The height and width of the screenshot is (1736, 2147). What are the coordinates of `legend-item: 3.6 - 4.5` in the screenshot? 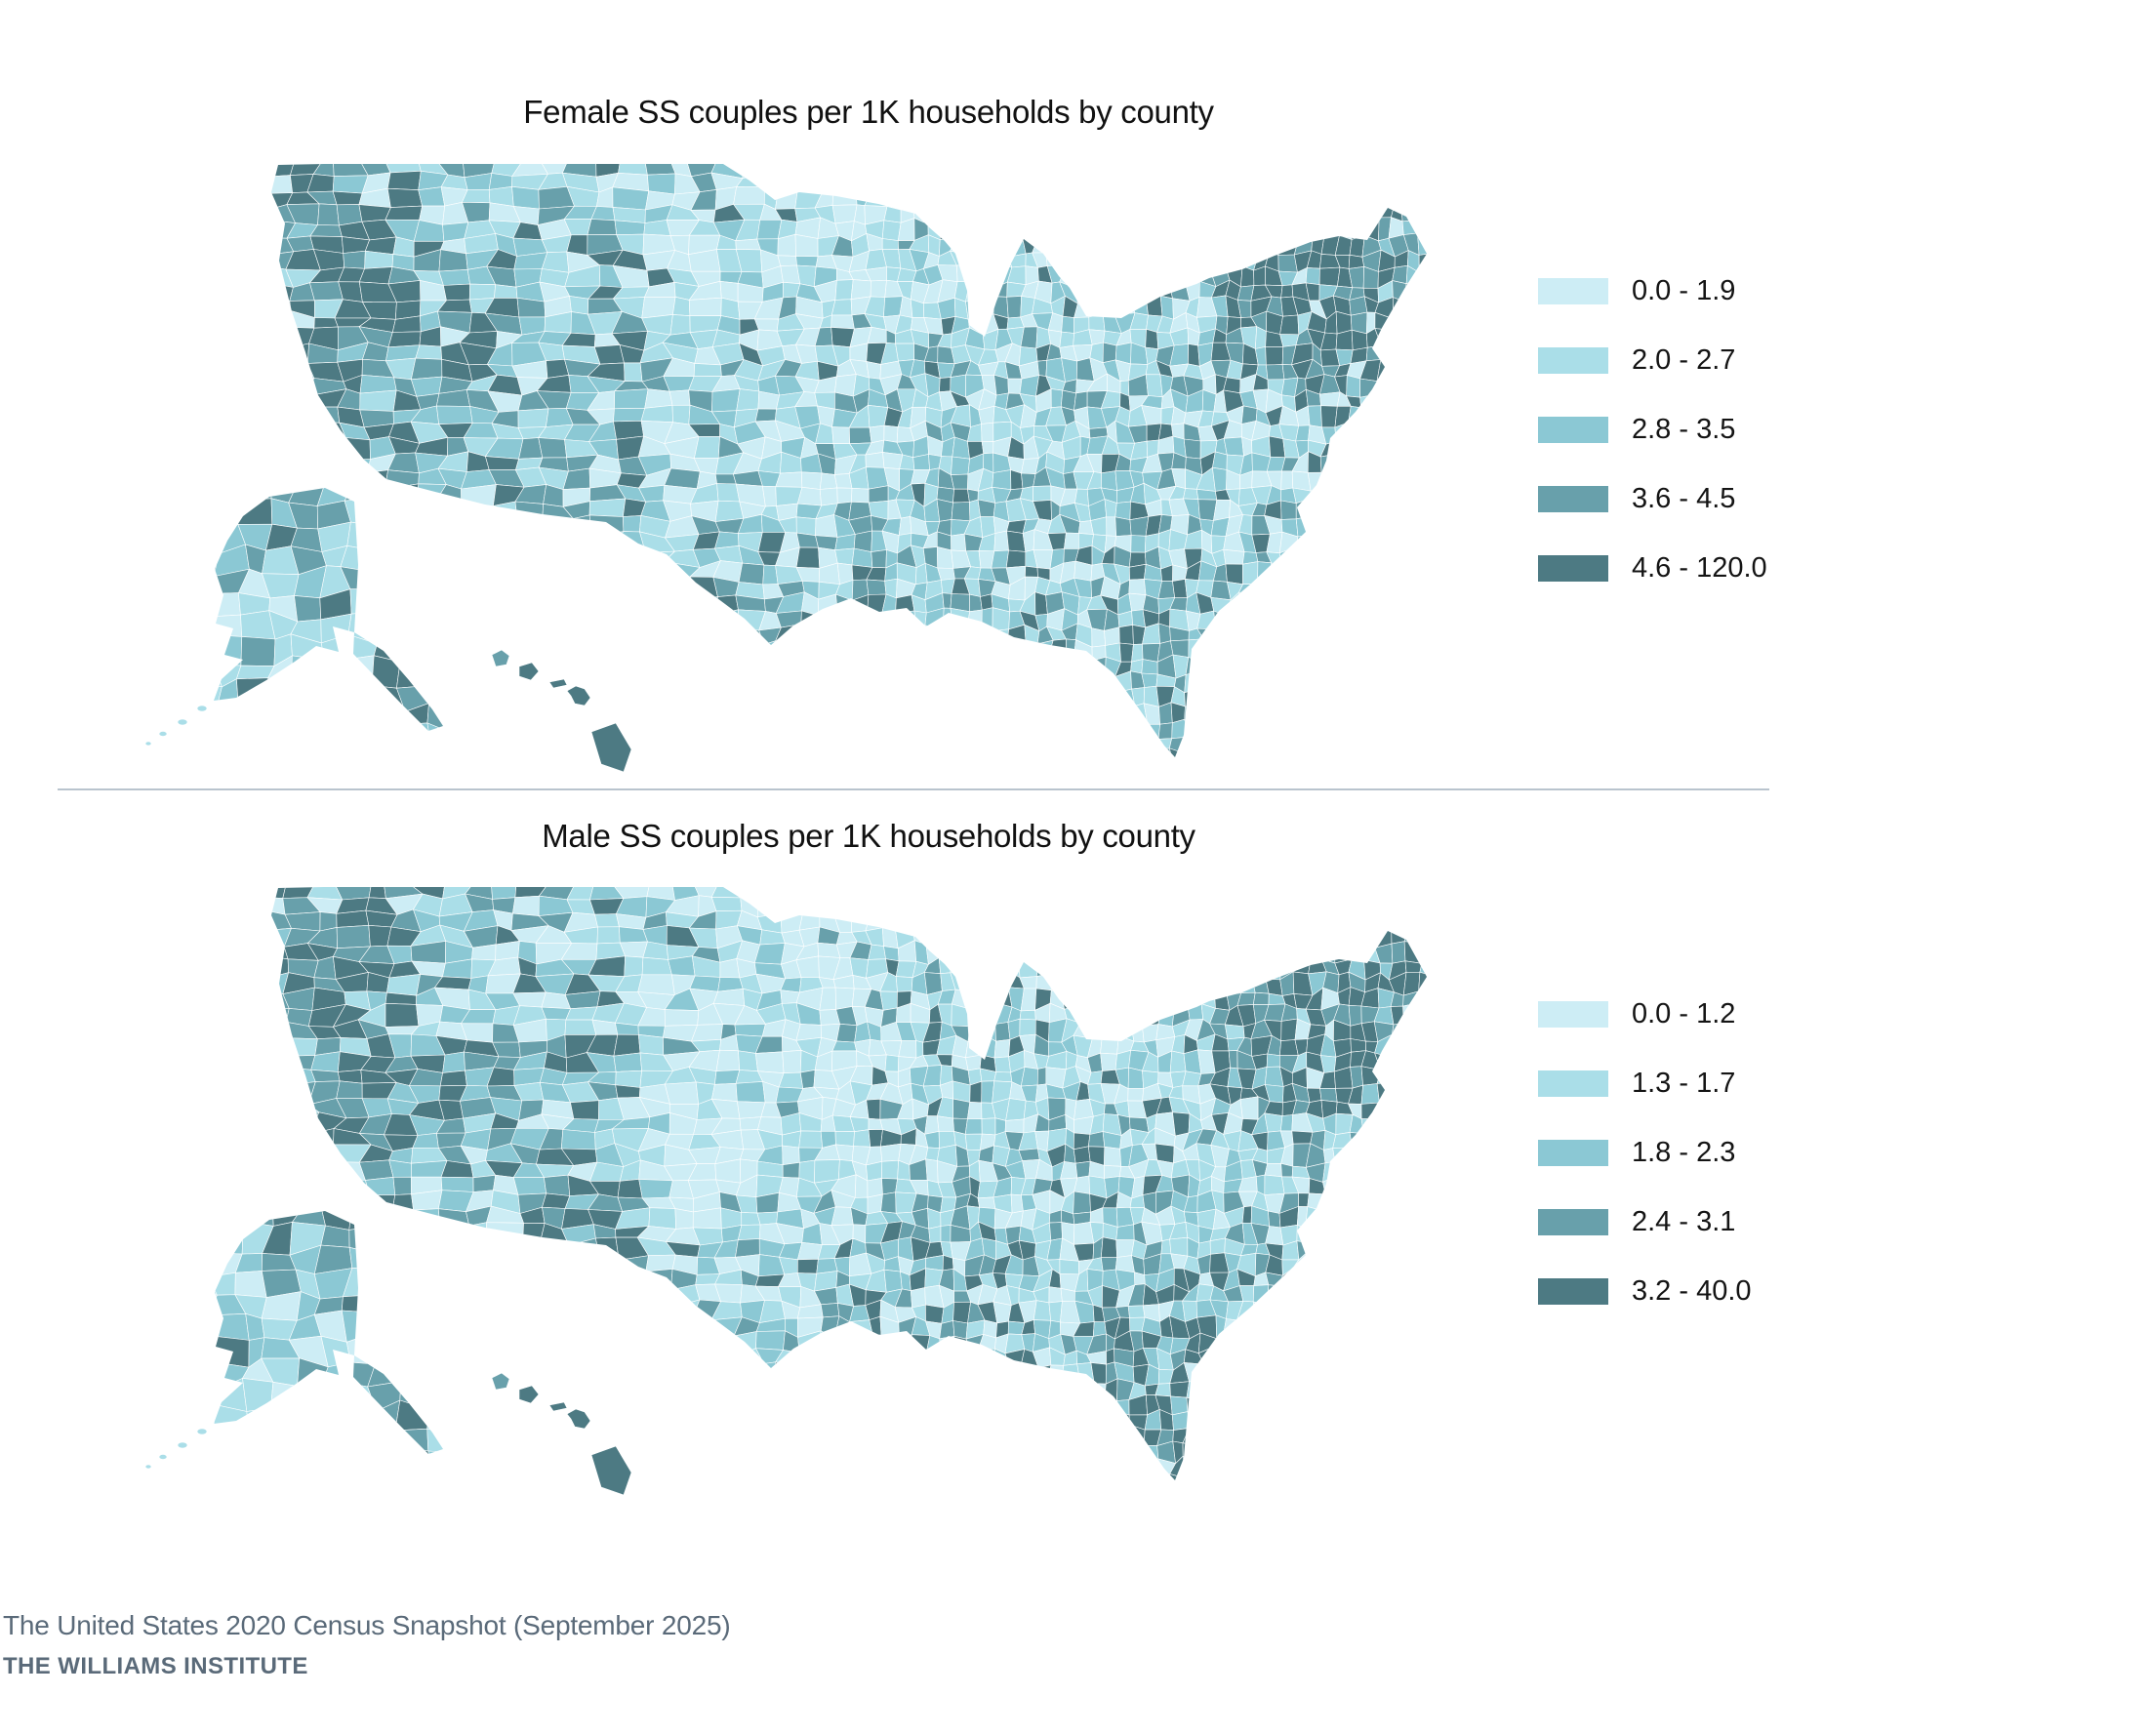 It's located at (1652, 498).